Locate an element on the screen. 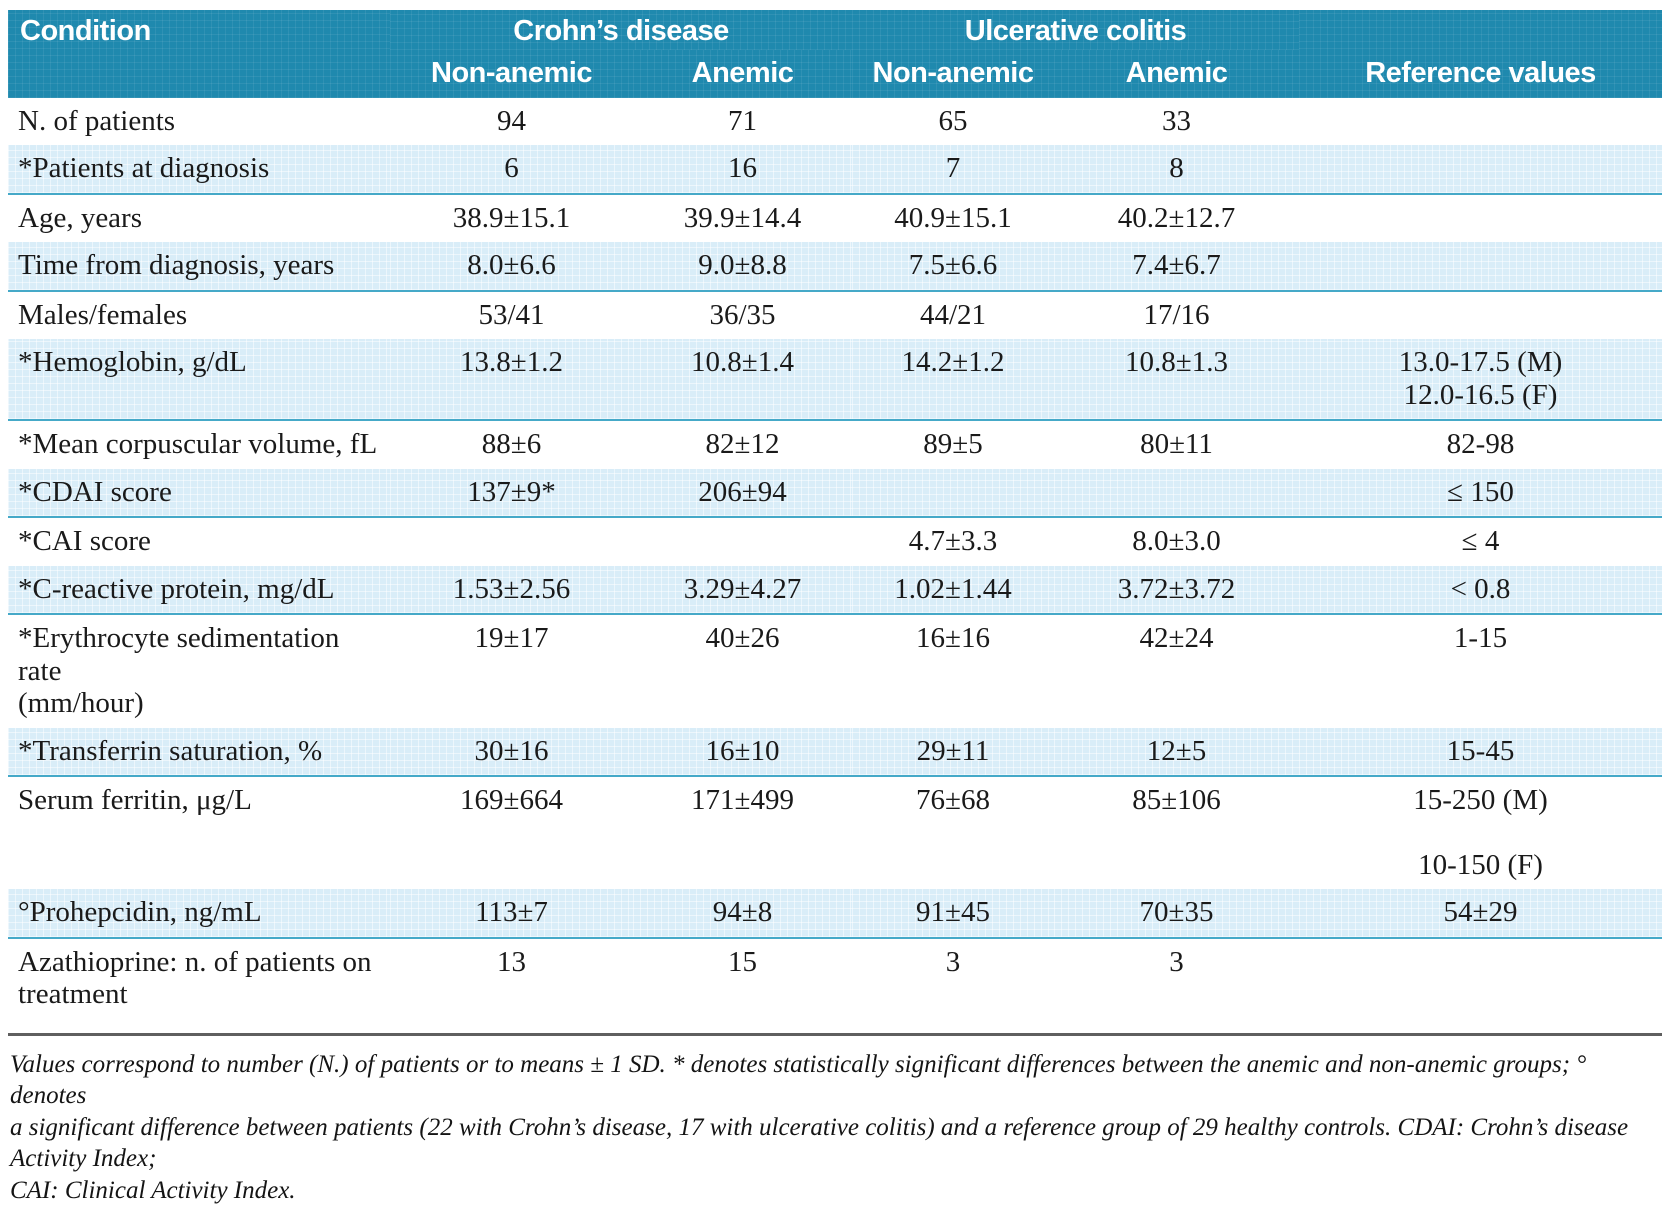  cell-uc-non-anemic: 91±45 is located at coordinates (953, 914).